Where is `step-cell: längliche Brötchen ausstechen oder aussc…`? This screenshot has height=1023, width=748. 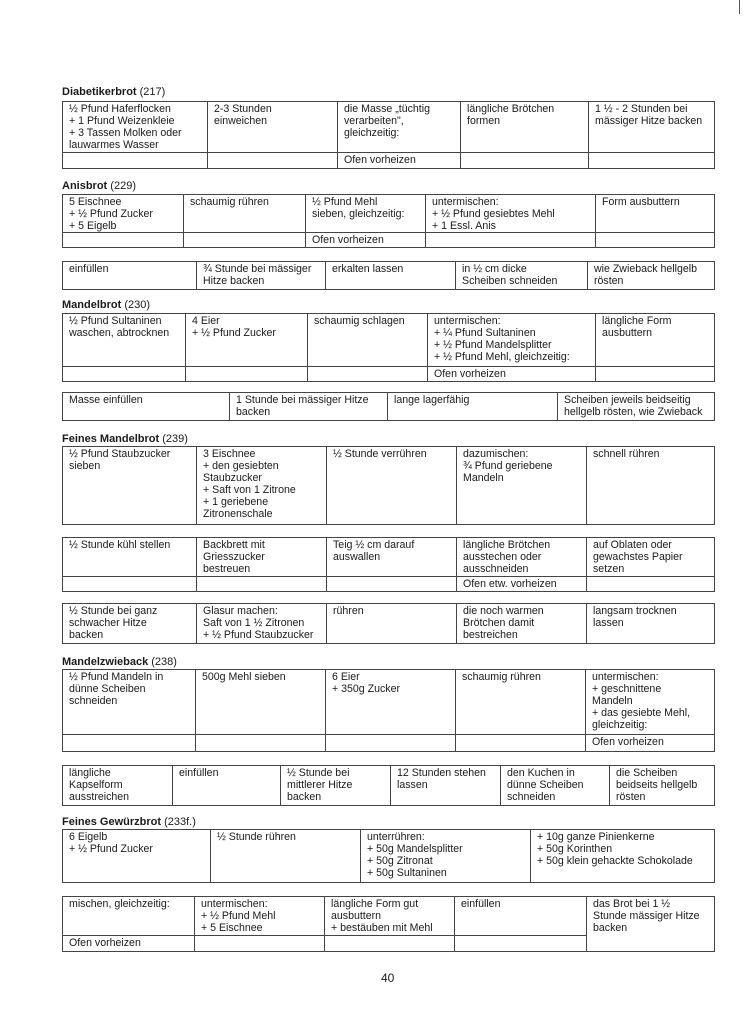
step-cell: längliche Brötchen ausstechen oder aussc… is located at coordinates (521, 557).